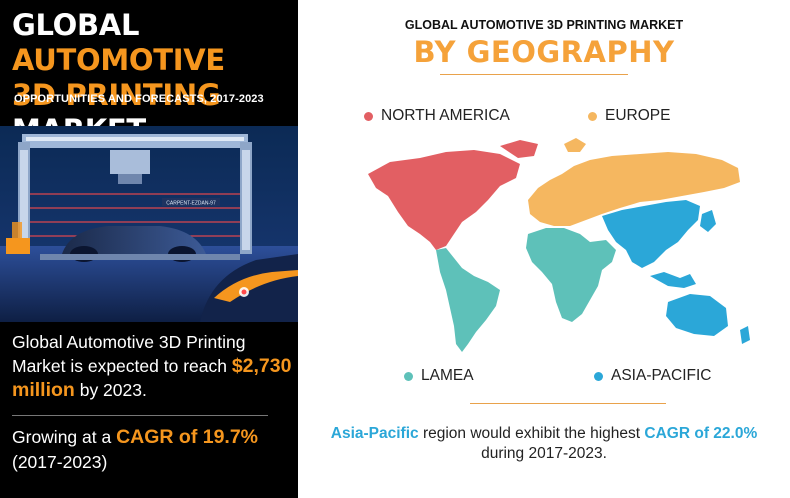 The width and height of the screenshot is (790, 498). Describe the element at coordinates (571, 275) in the screenshot. I see `lamea-africa-region` at that location.